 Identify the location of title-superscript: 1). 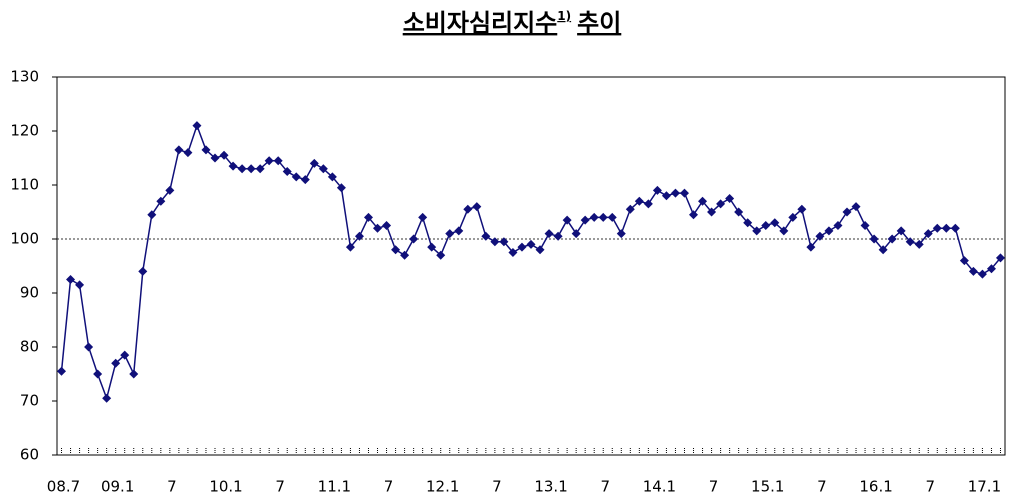
(564, 16).